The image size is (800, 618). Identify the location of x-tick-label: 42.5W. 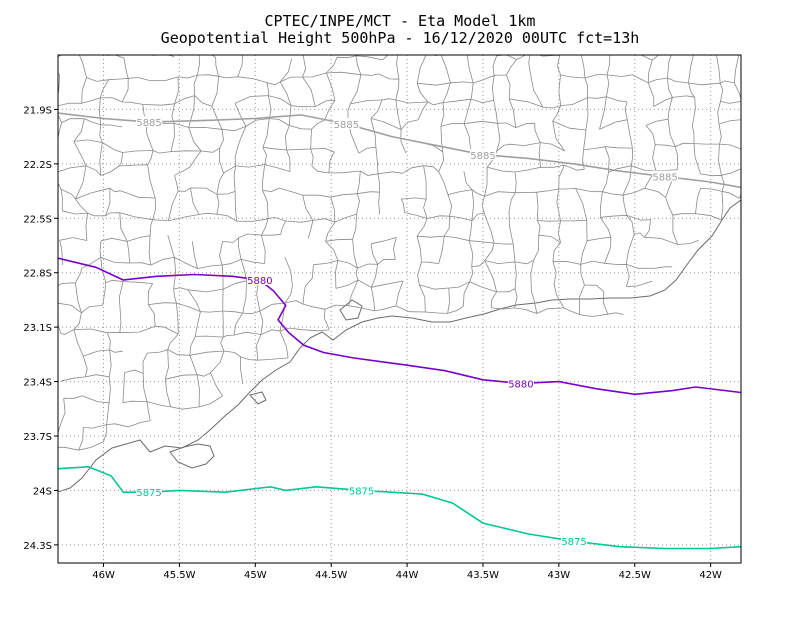
(635, 575).